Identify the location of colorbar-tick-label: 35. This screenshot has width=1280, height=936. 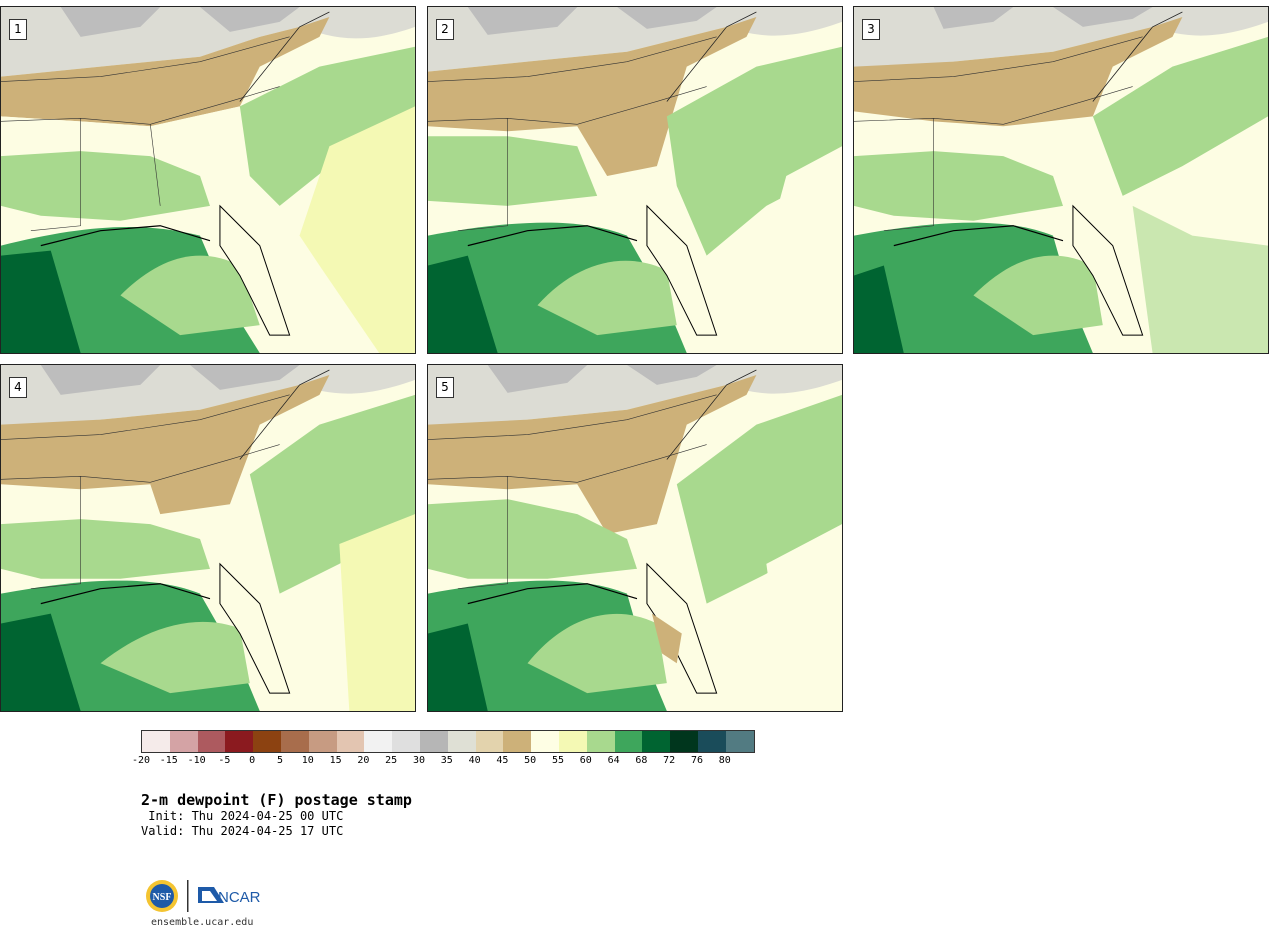
(446, 760).